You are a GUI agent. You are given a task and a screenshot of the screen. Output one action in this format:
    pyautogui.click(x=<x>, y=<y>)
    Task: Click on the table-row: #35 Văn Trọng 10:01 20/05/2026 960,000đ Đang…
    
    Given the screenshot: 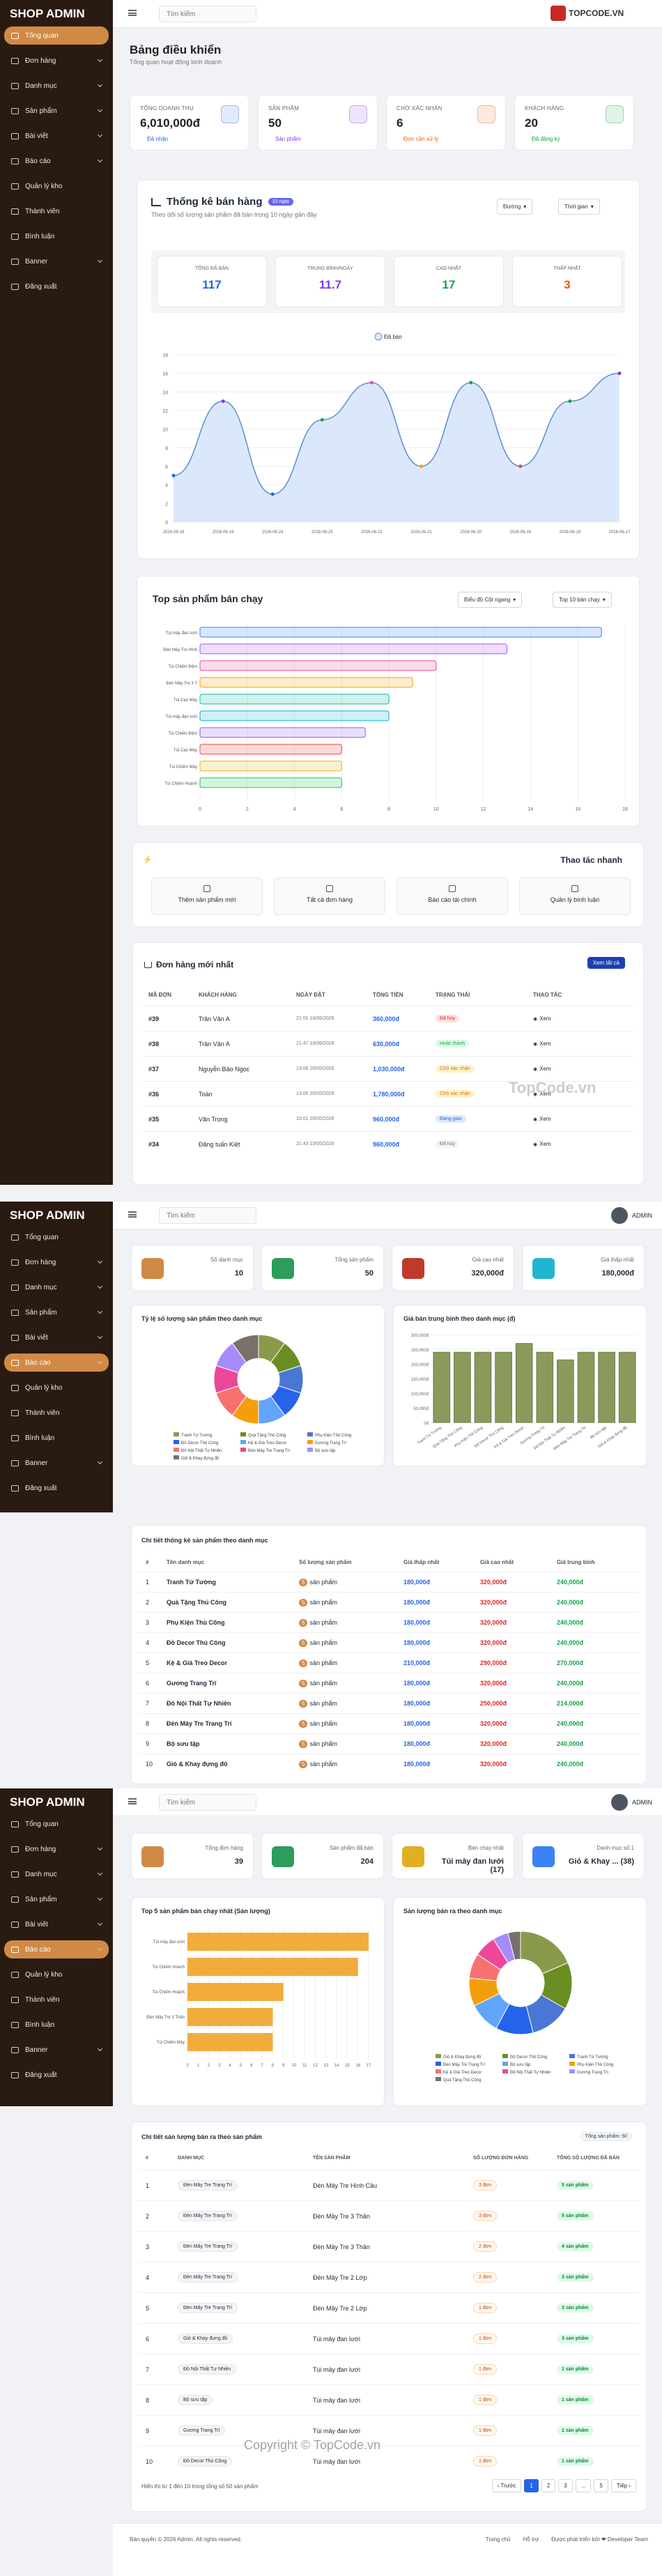 What is the action you would take?
    pyautogui.click(x=388, y=1118)
    